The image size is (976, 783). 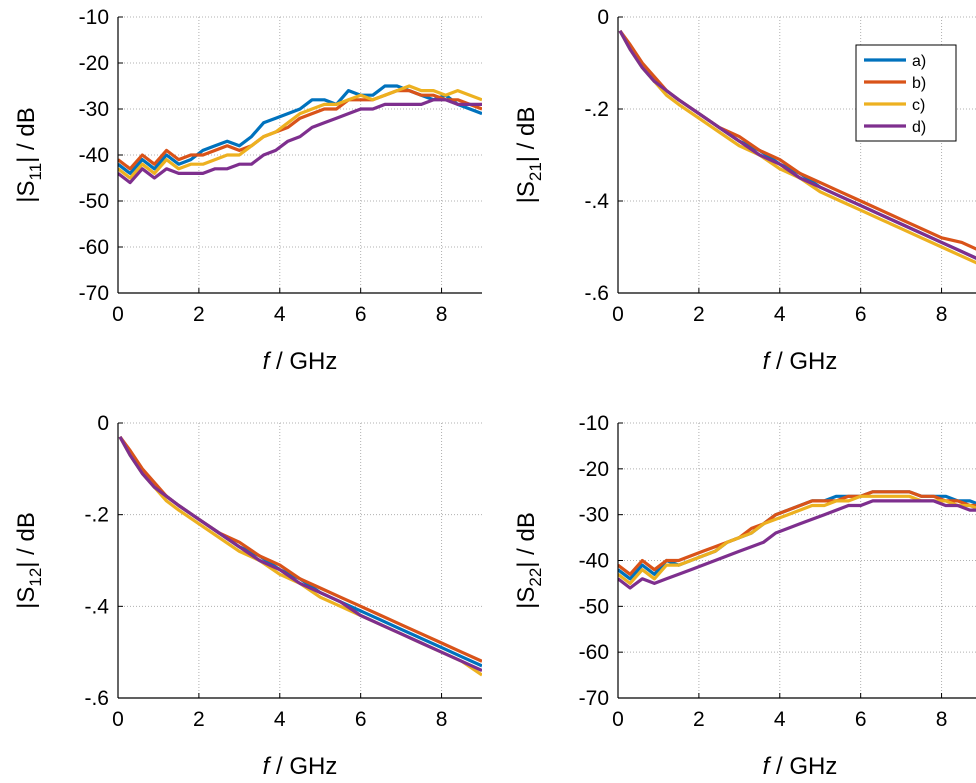 I want to click on legend: a) b) c) d), so click(x=906, y=93).